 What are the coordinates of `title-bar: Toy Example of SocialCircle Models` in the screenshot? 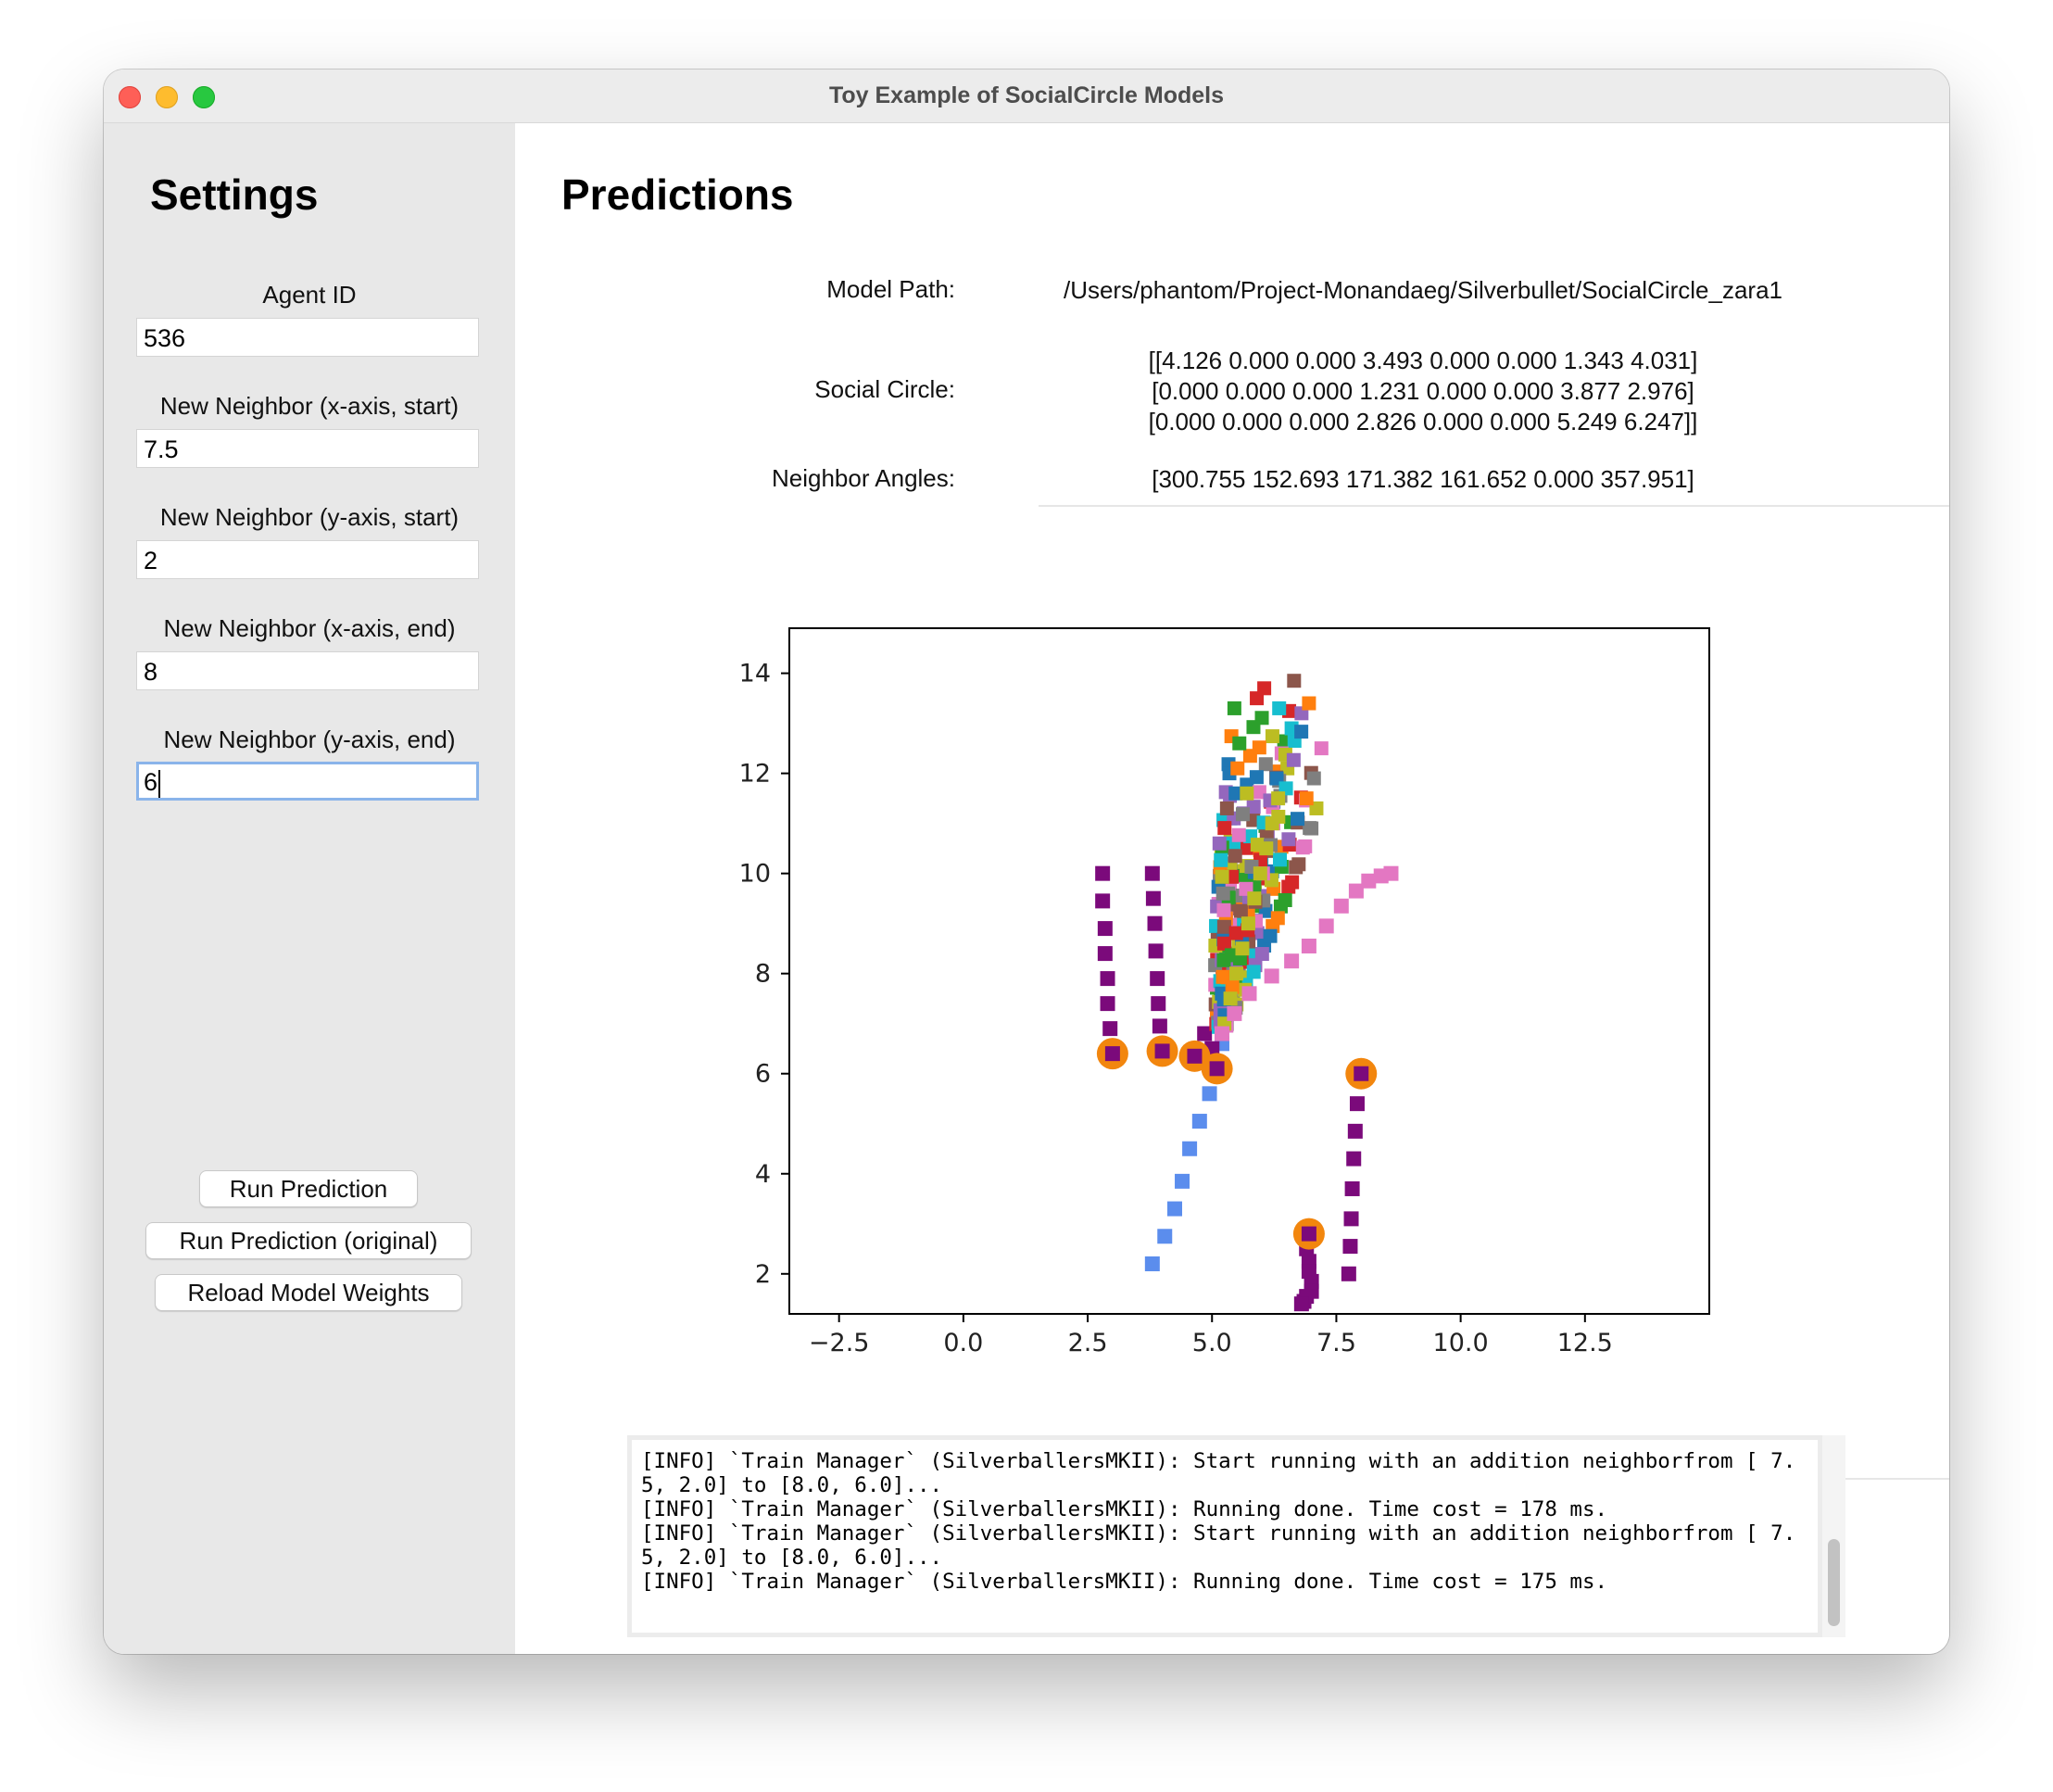 It's located at (1026, 96).